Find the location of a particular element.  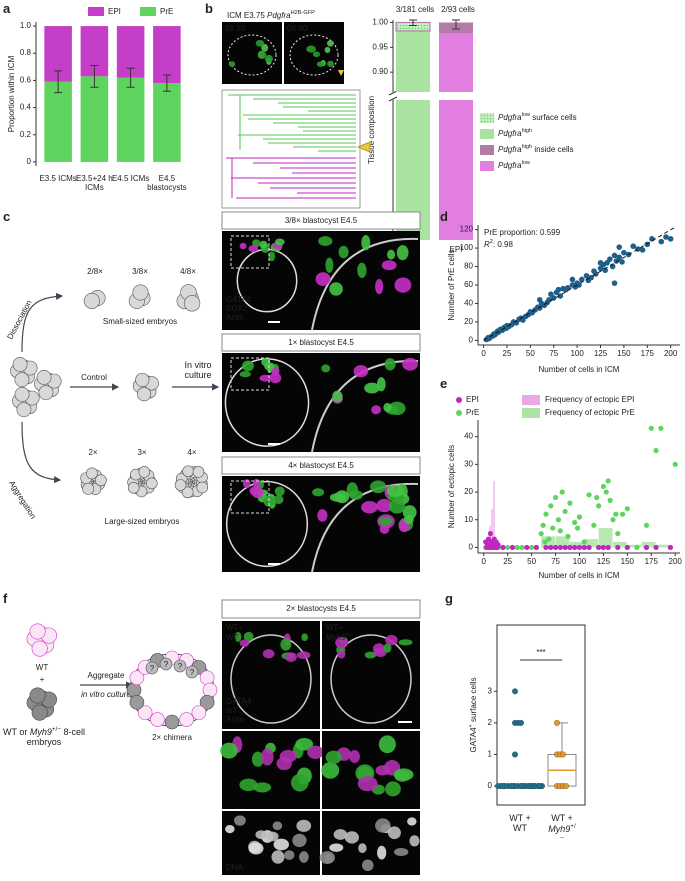

panel-label: a is located at coordinates (7, 8).